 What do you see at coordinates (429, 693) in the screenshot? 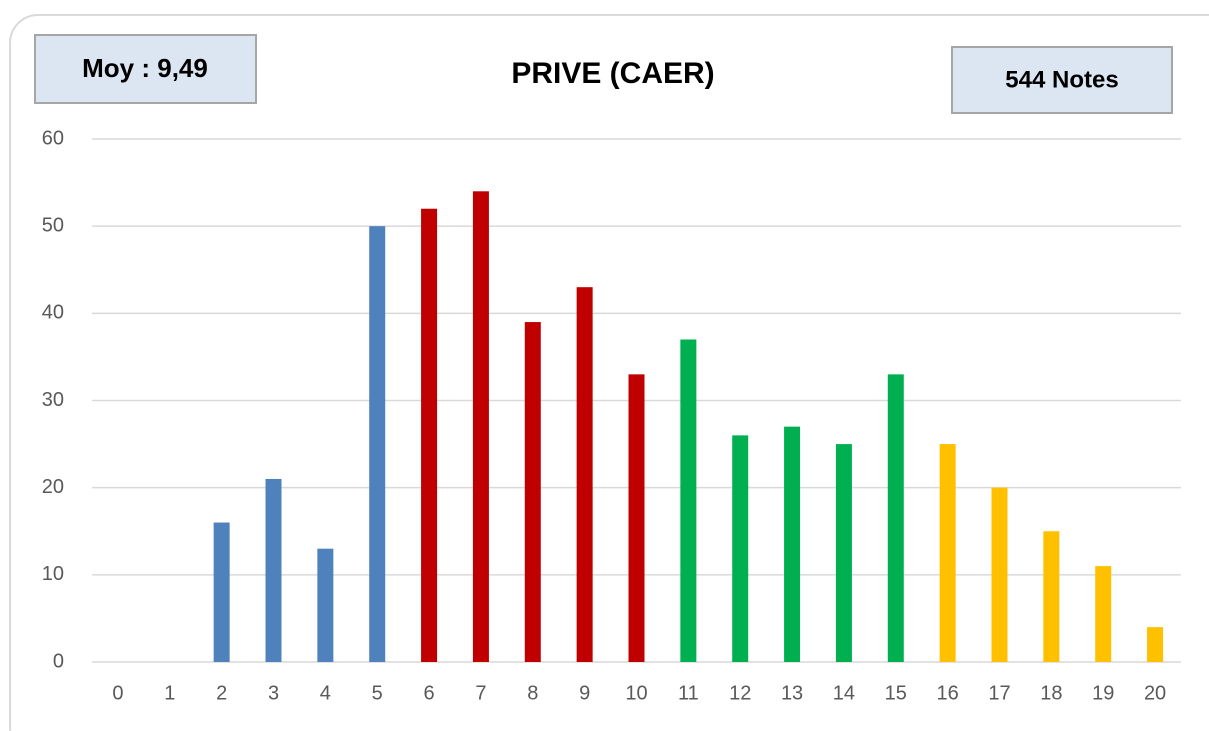
I see `x-tick-label: 6` at bounding box center [429, 693].